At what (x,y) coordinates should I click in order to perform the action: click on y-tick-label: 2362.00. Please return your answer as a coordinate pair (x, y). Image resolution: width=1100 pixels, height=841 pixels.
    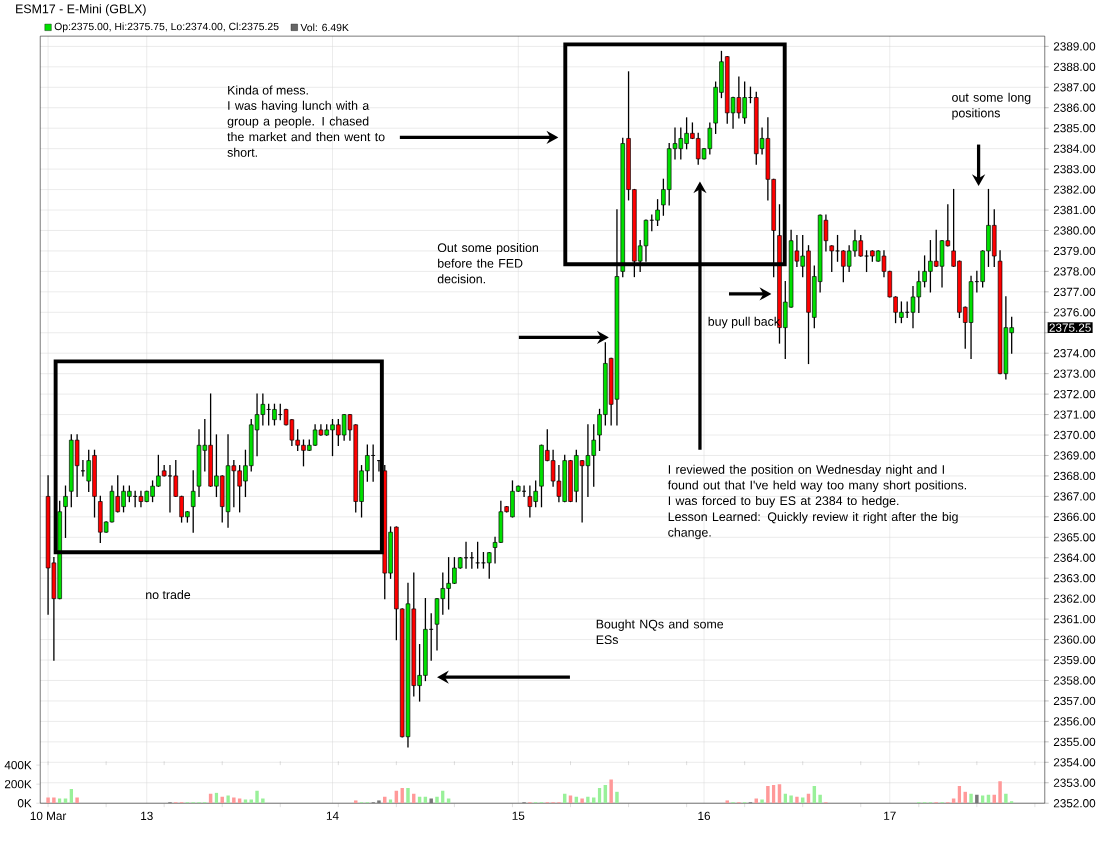
    Looking at the image, I should click on (1074, 598).